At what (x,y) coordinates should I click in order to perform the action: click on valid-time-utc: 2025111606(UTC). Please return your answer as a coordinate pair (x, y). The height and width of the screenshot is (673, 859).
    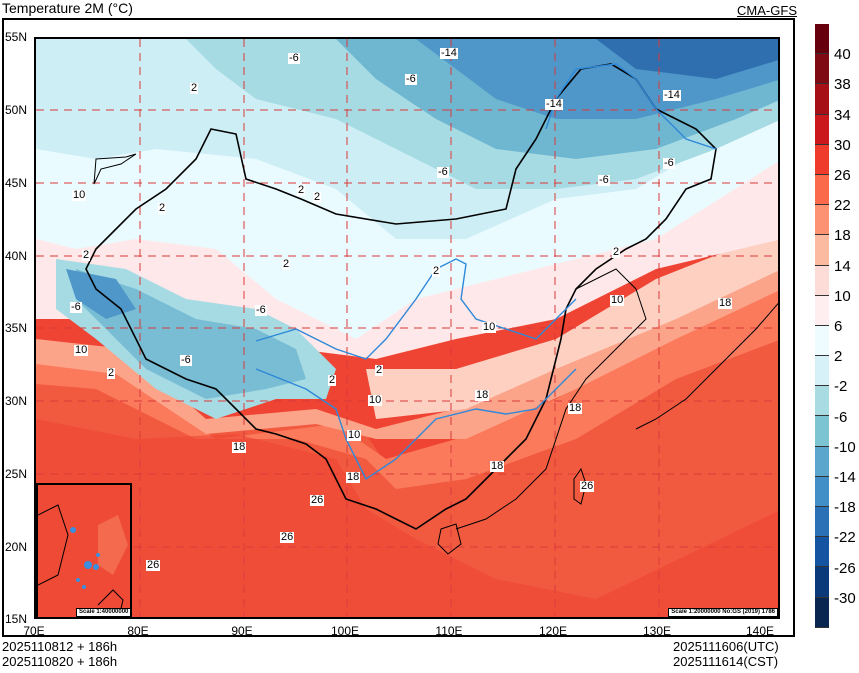
    Looking at the image, I should click on (726, 646).